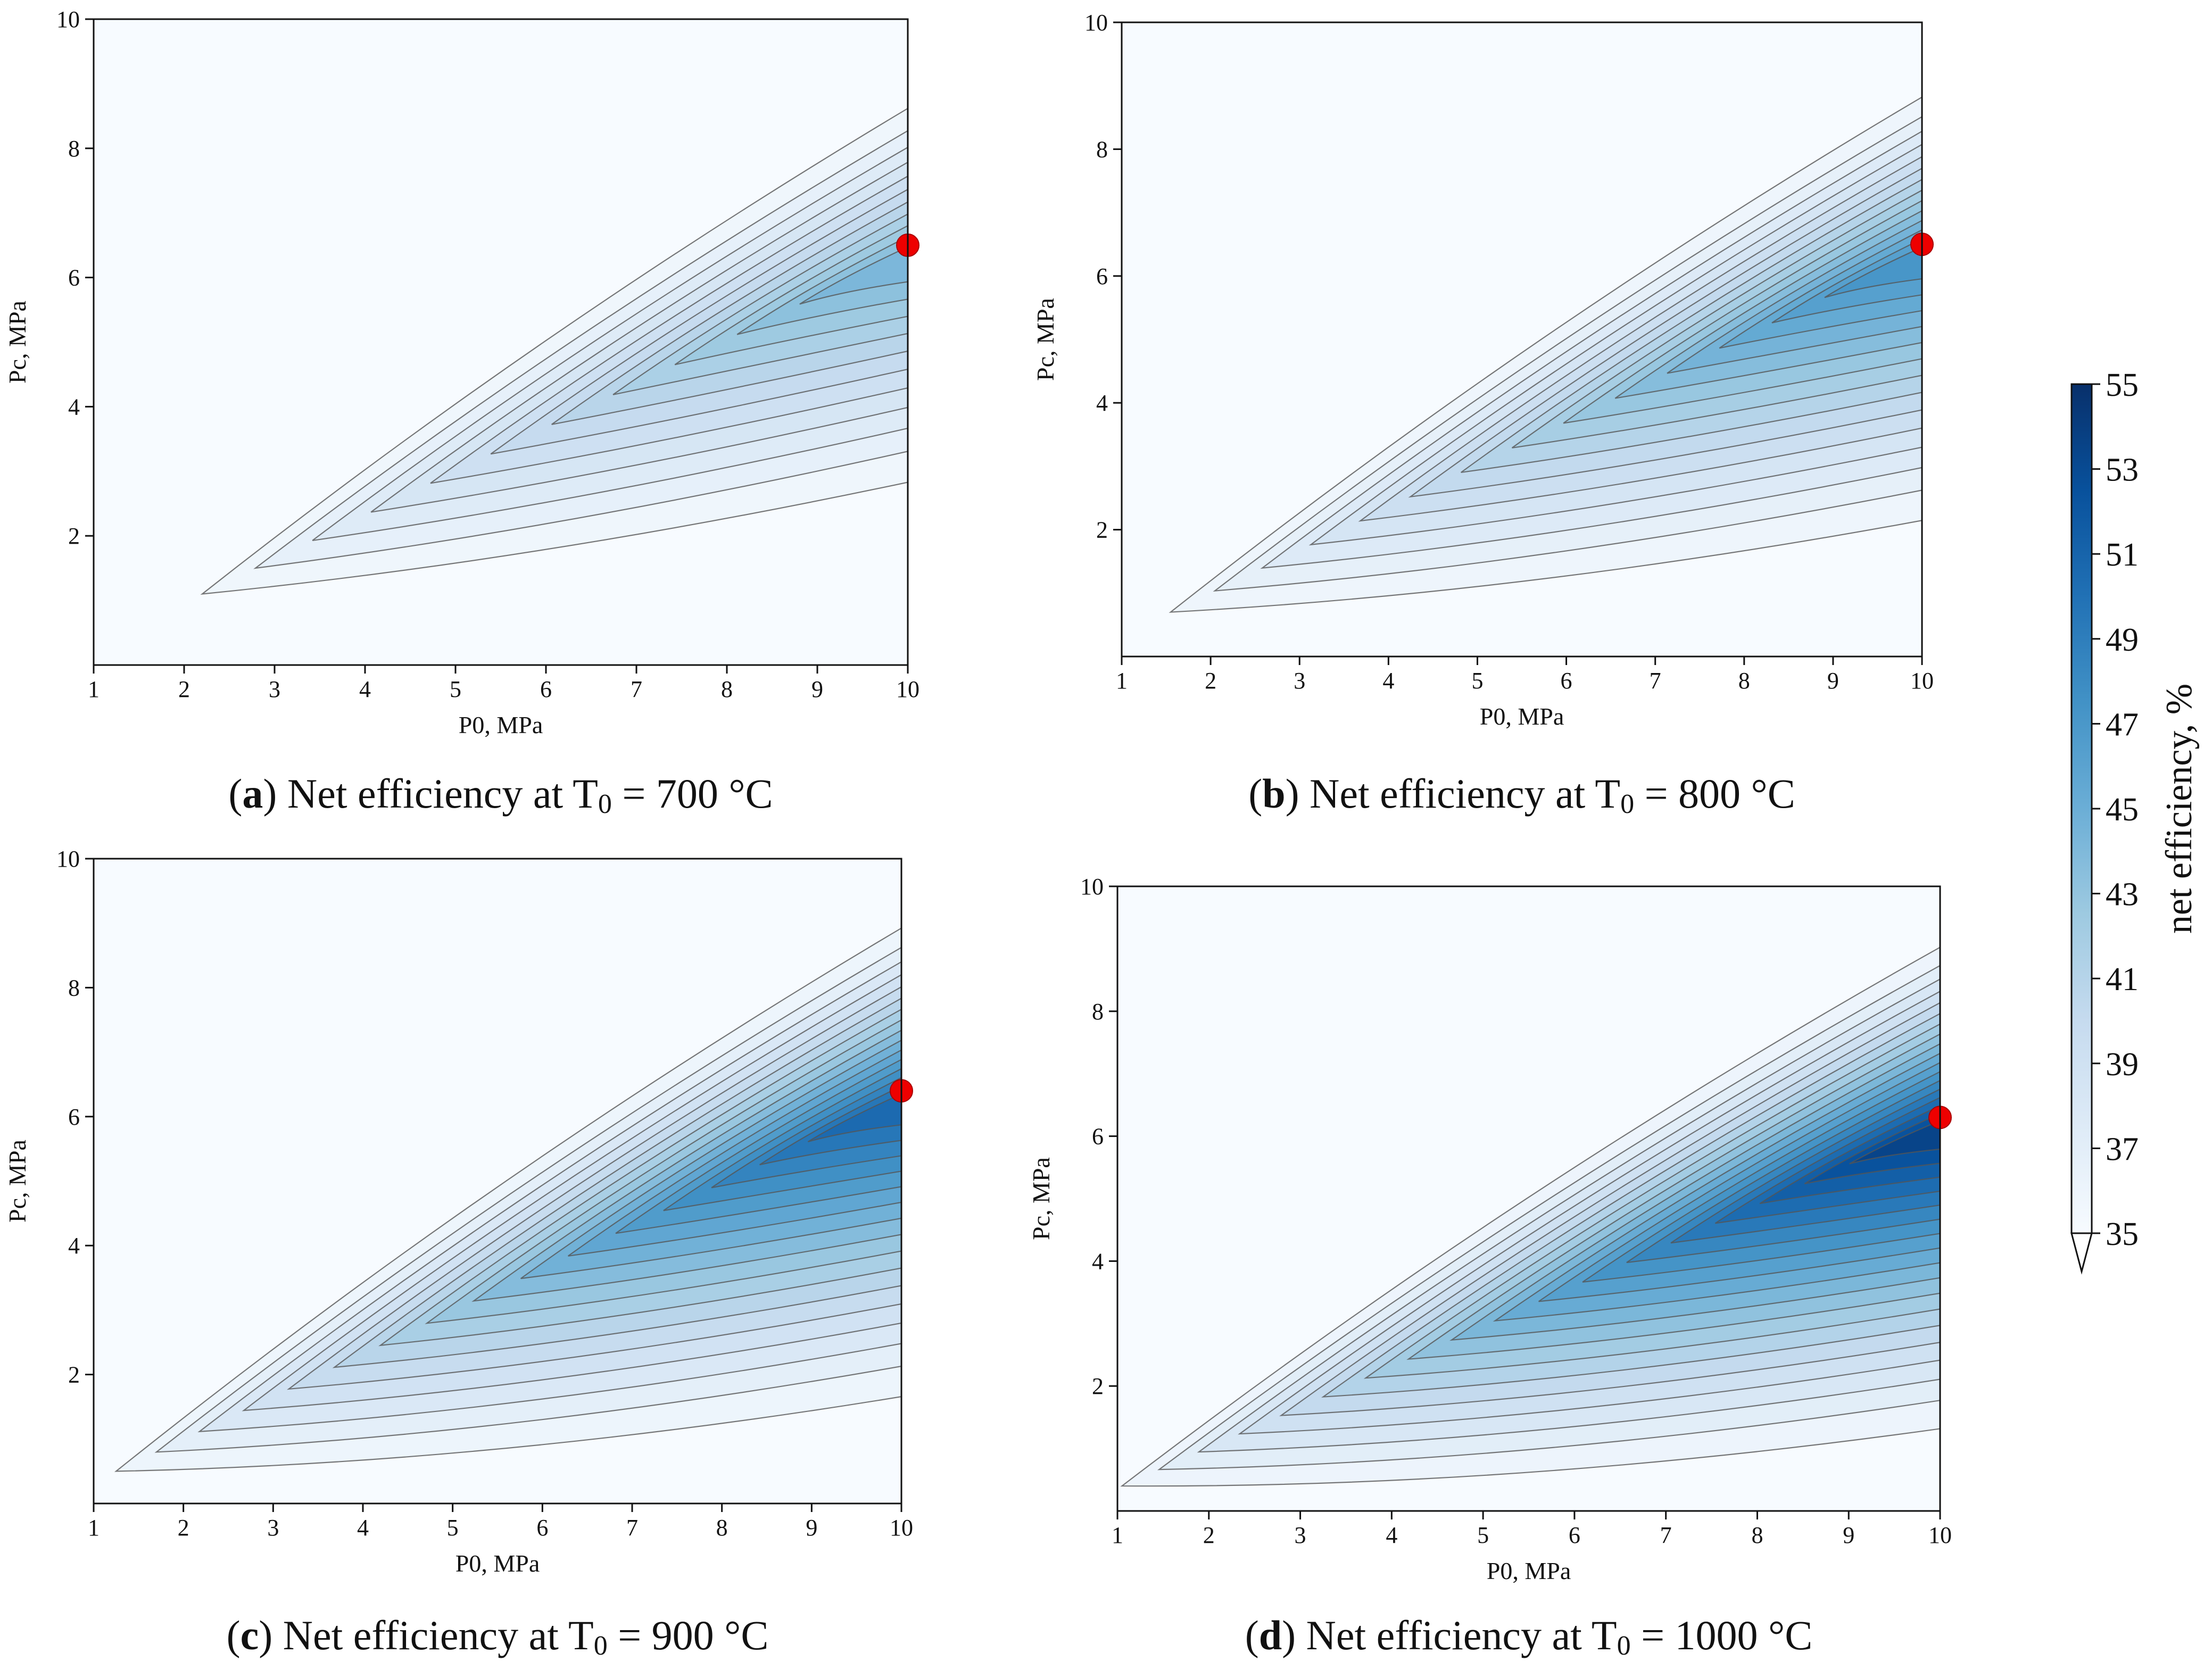 The height and width of the screenshot is (1678, 2212). Describe the element at coordinates (2179, 809) in the screenshot. I see `colorbar-label: net efficiency, %` at that location.